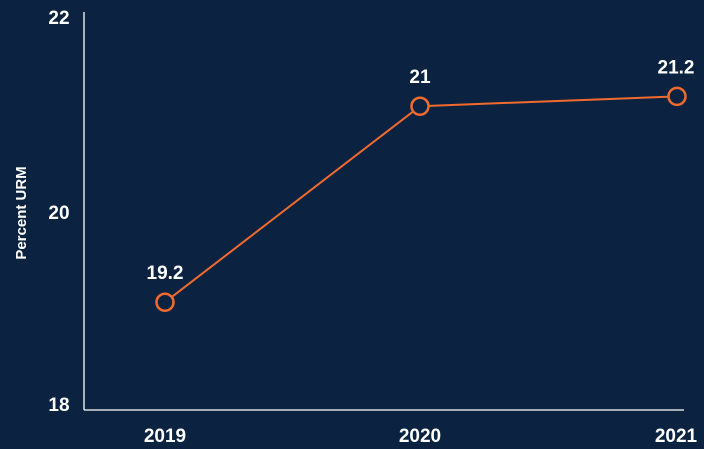 The image size is (704, 449). I want to click on y-tick-label: 20, so click(58, 213).